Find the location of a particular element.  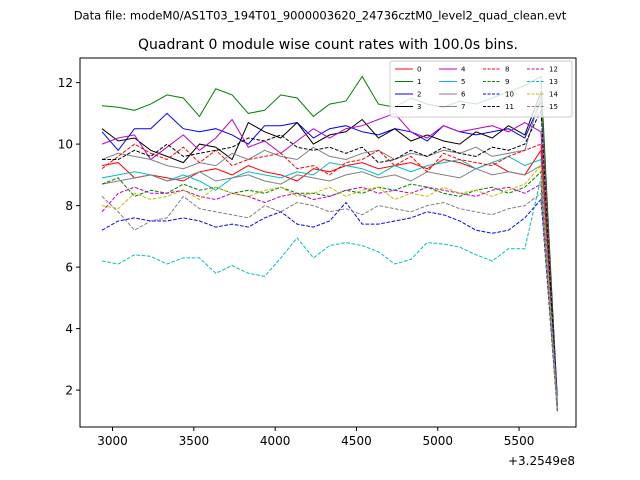

legend-label-14: 14 is located at coordinates (553, 95).